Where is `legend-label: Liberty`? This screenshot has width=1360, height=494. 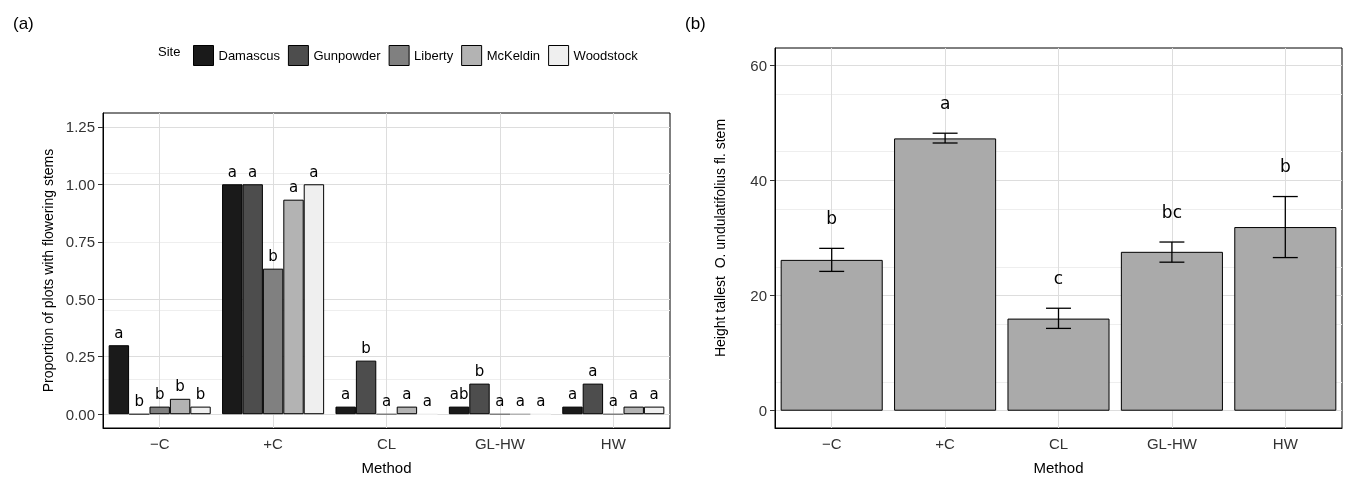 legend-label: Liberty is located at coordinates (434, 55).